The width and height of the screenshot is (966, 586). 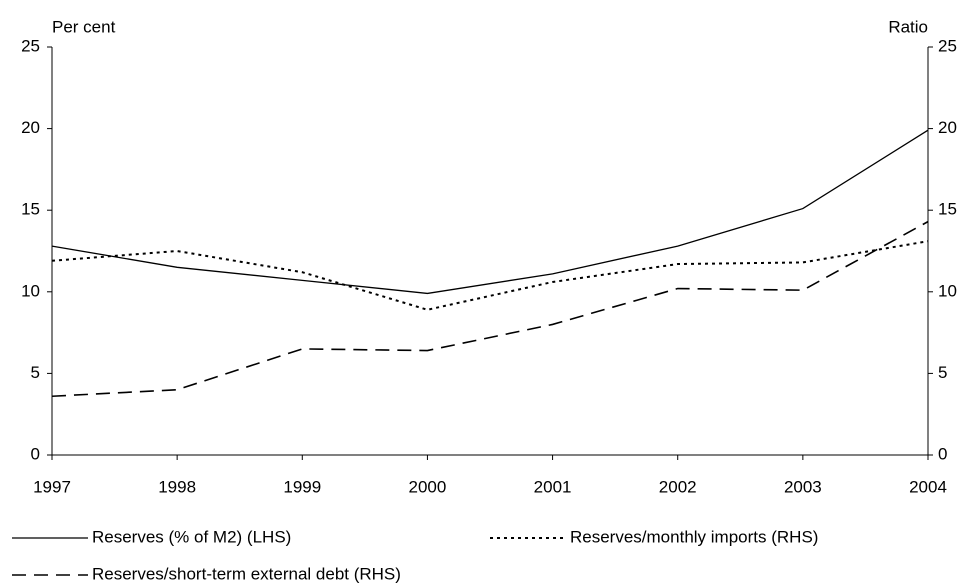 I want to click on y2-tick-label: 25, so click(x=947, y=45).